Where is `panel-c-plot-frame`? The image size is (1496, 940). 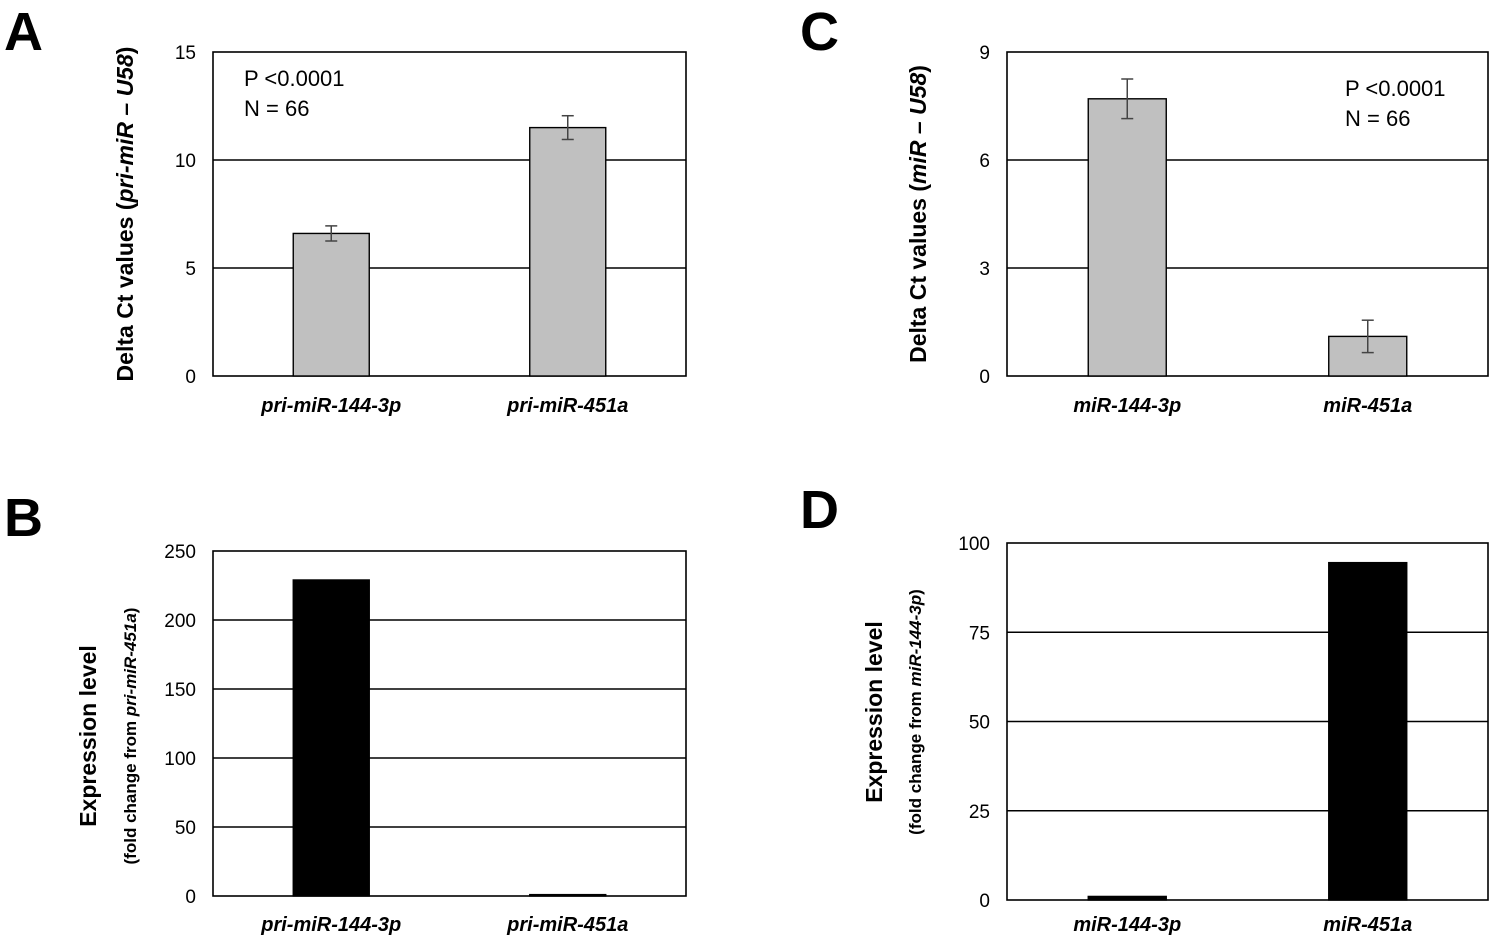
panel-c-plot-frame is located at coordinates (1247, 214).